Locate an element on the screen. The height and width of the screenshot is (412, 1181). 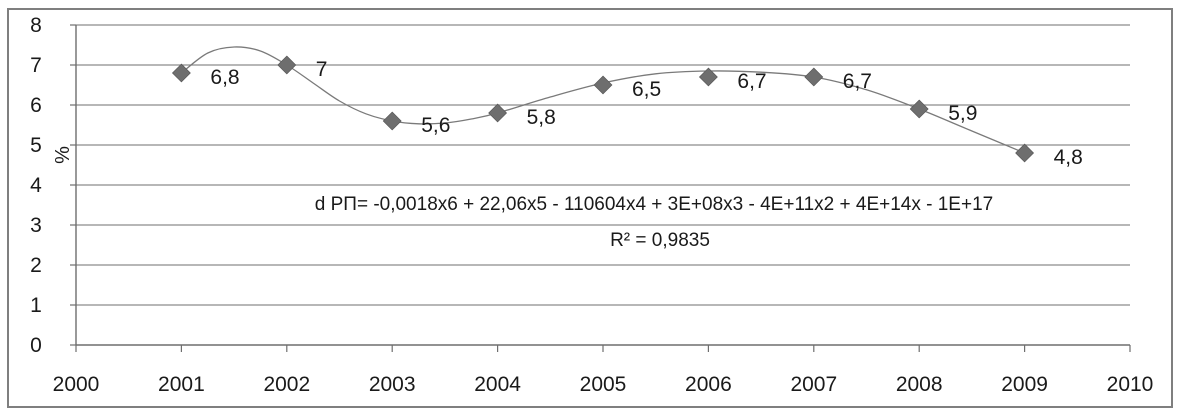
x-tick-label: 2008 is located at coordinates (919, 384).